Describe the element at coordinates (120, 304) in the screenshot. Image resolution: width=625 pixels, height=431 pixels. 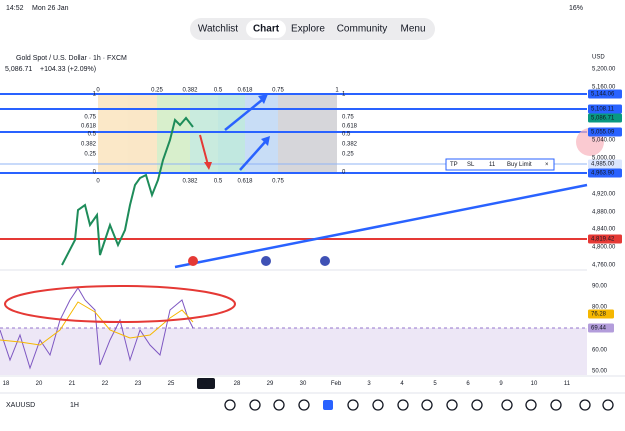
I see `highlight-ellipse` at that location.